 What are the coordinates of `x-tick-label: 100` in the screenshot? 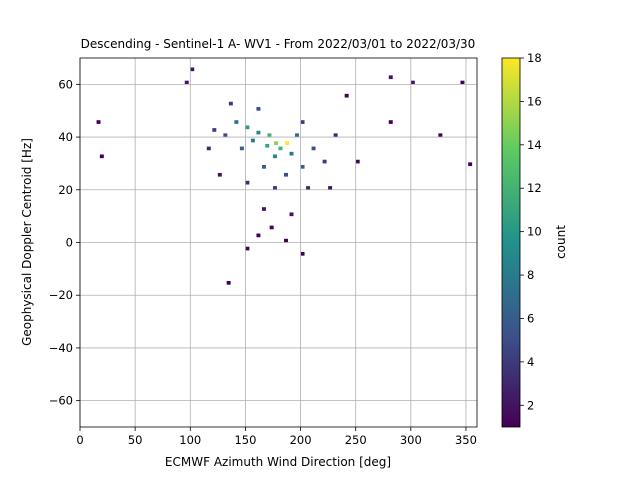 It's located at (190, 440).